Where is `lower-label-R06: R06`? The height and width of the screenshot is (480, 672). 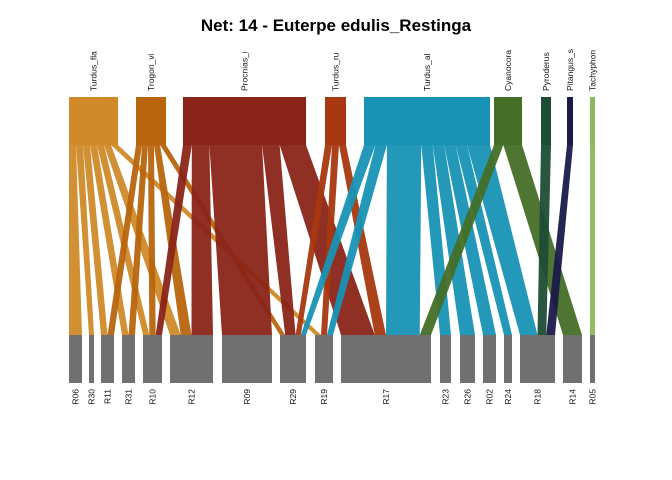
lower-label-R06: R06 is located at coordinates (76, 397).